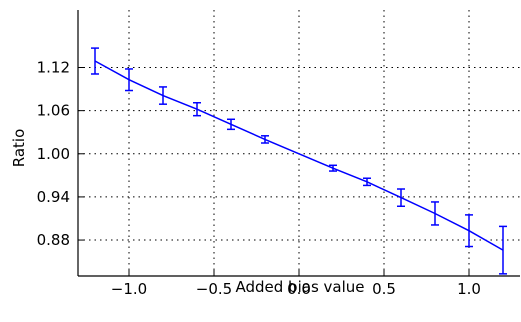 This screenshot has height=322, width=521. Describe the element at coordinates (53, 154) in the screenshot. I see `y-tick-label: 1.00` at that location.